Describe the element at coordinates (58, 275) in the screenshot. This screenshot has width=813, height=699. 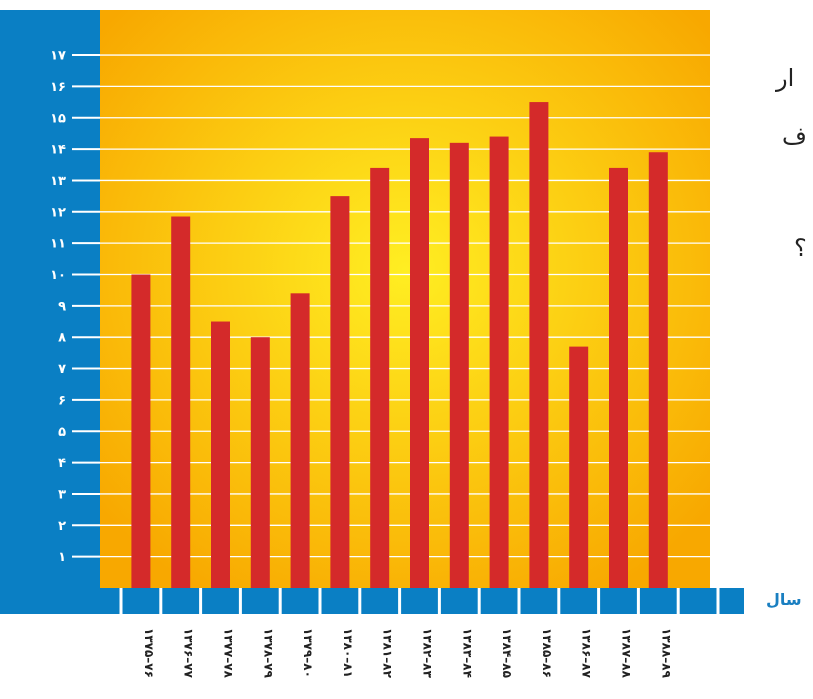
I see `y-tick-label: ۱۰` at that location.